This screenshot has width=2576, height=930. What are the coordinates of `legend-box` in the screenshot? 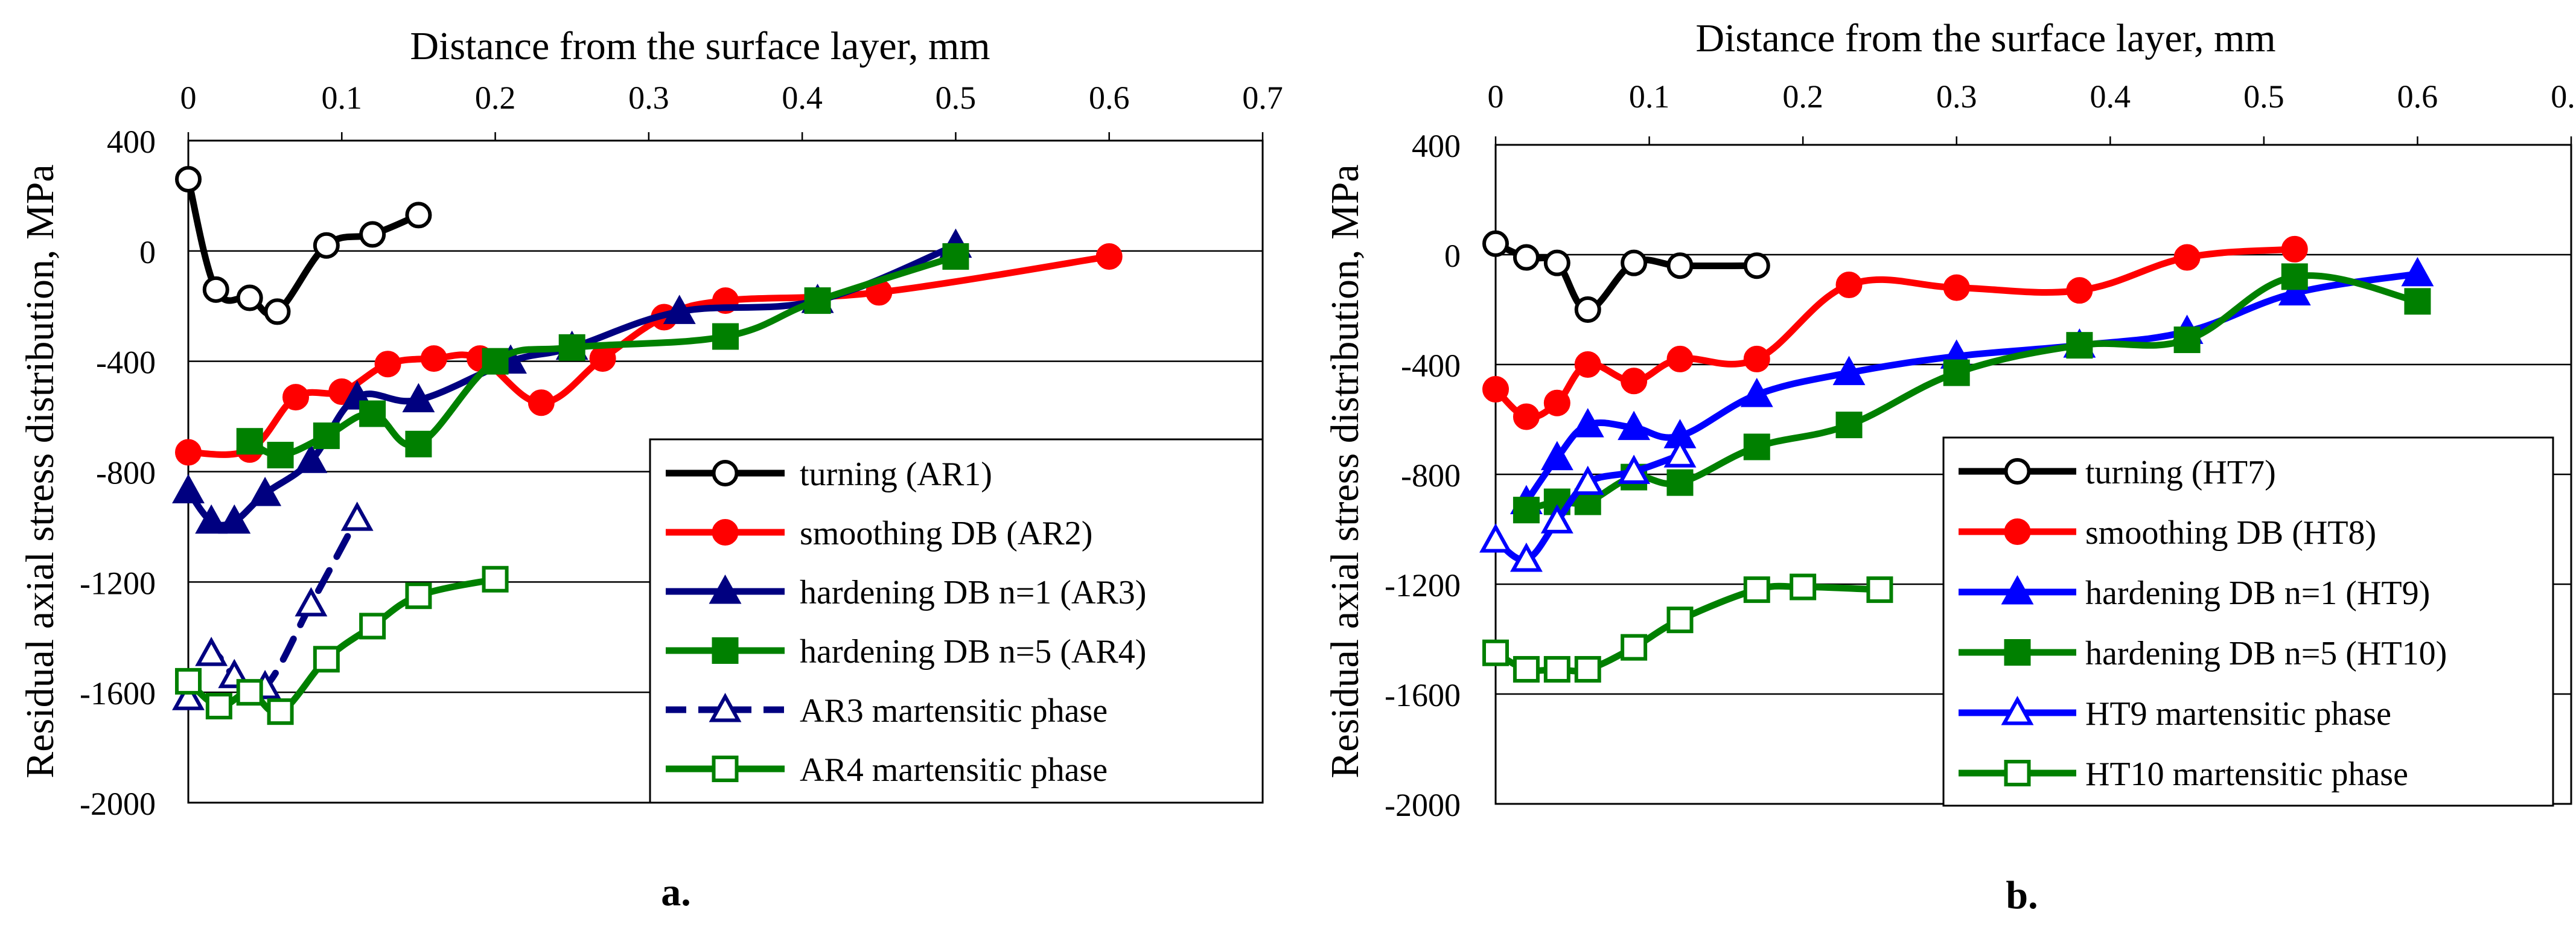 It's located at (956, 621).